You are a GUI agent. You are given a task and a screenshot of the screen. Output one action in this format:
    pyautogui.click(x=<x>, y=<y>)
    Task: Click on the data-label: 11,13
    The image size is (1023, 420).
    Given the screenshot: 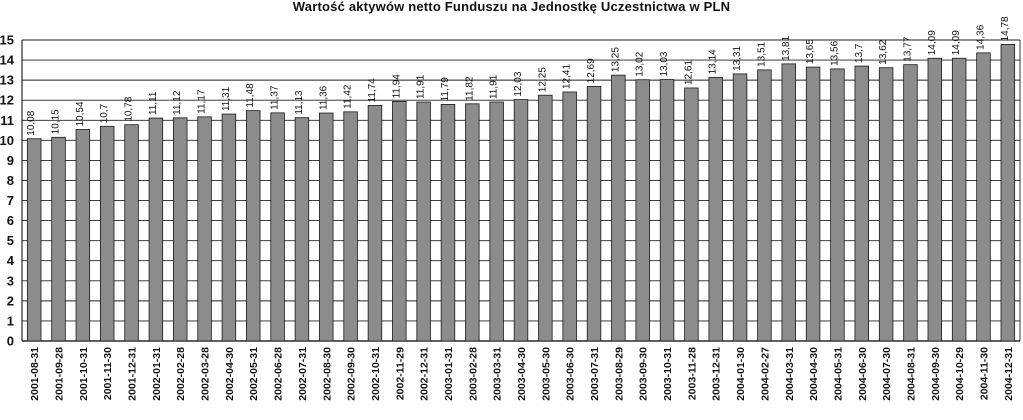 What is the action you would take?
    pyautogui.click(x=299, y=102)
    